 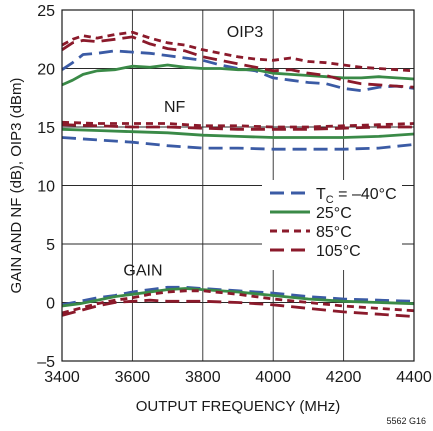 I want to click on y-tick-label: 25, so click(x=46, y=11).